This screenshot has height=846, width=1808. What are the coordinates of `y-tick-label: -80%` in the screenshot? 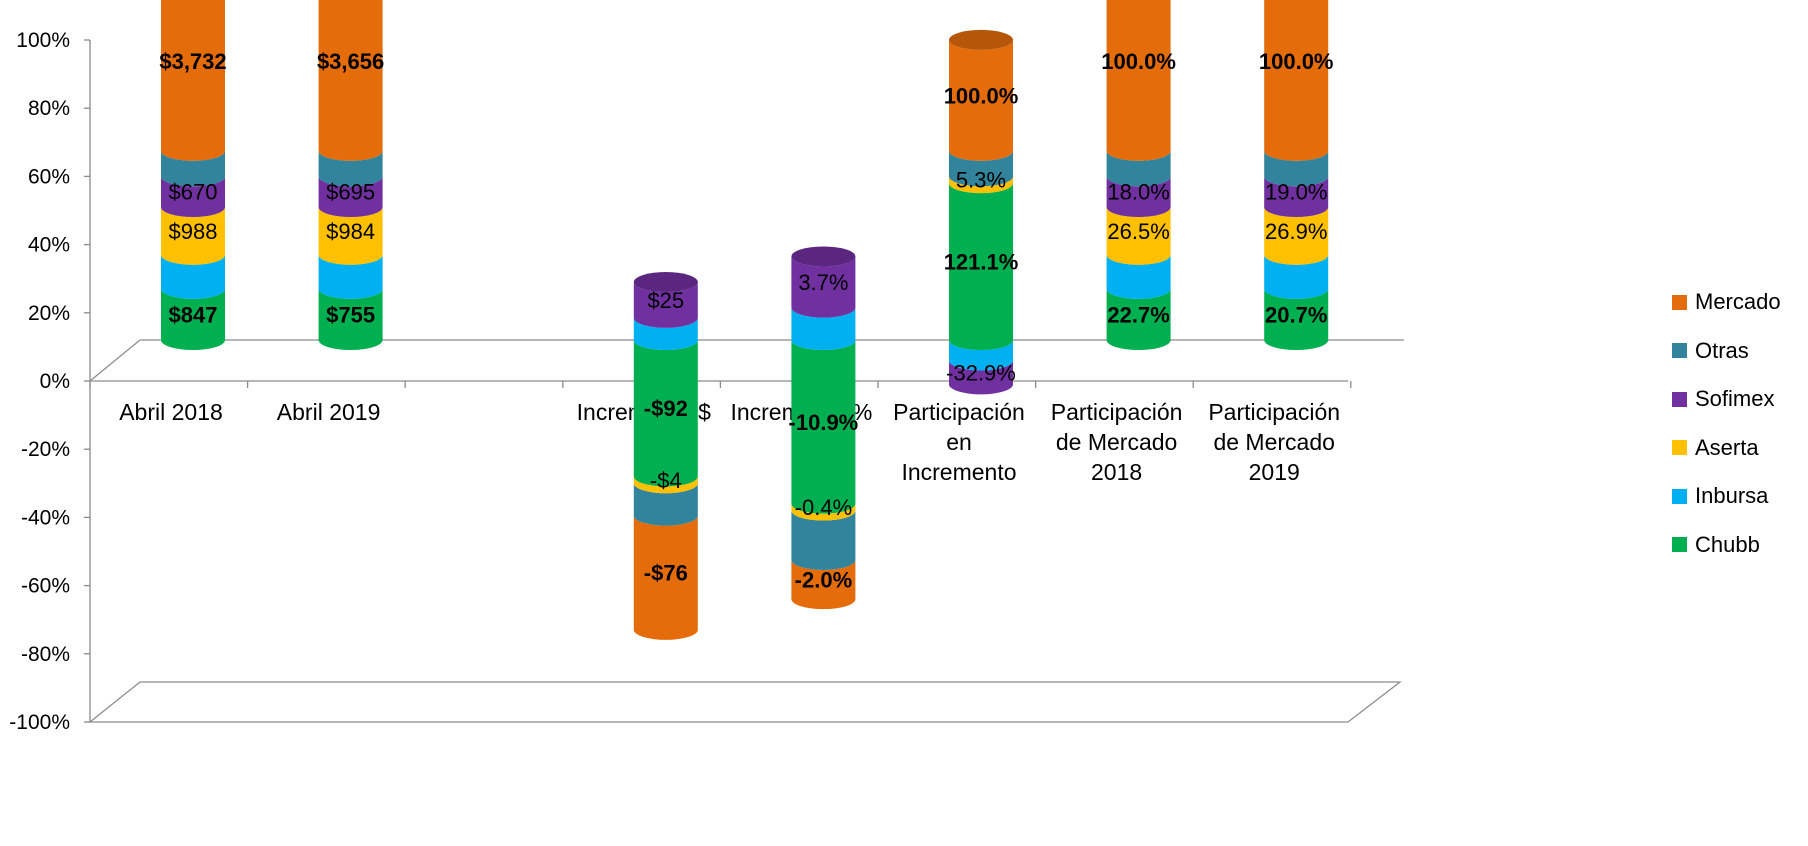 It's located at (45, 654).